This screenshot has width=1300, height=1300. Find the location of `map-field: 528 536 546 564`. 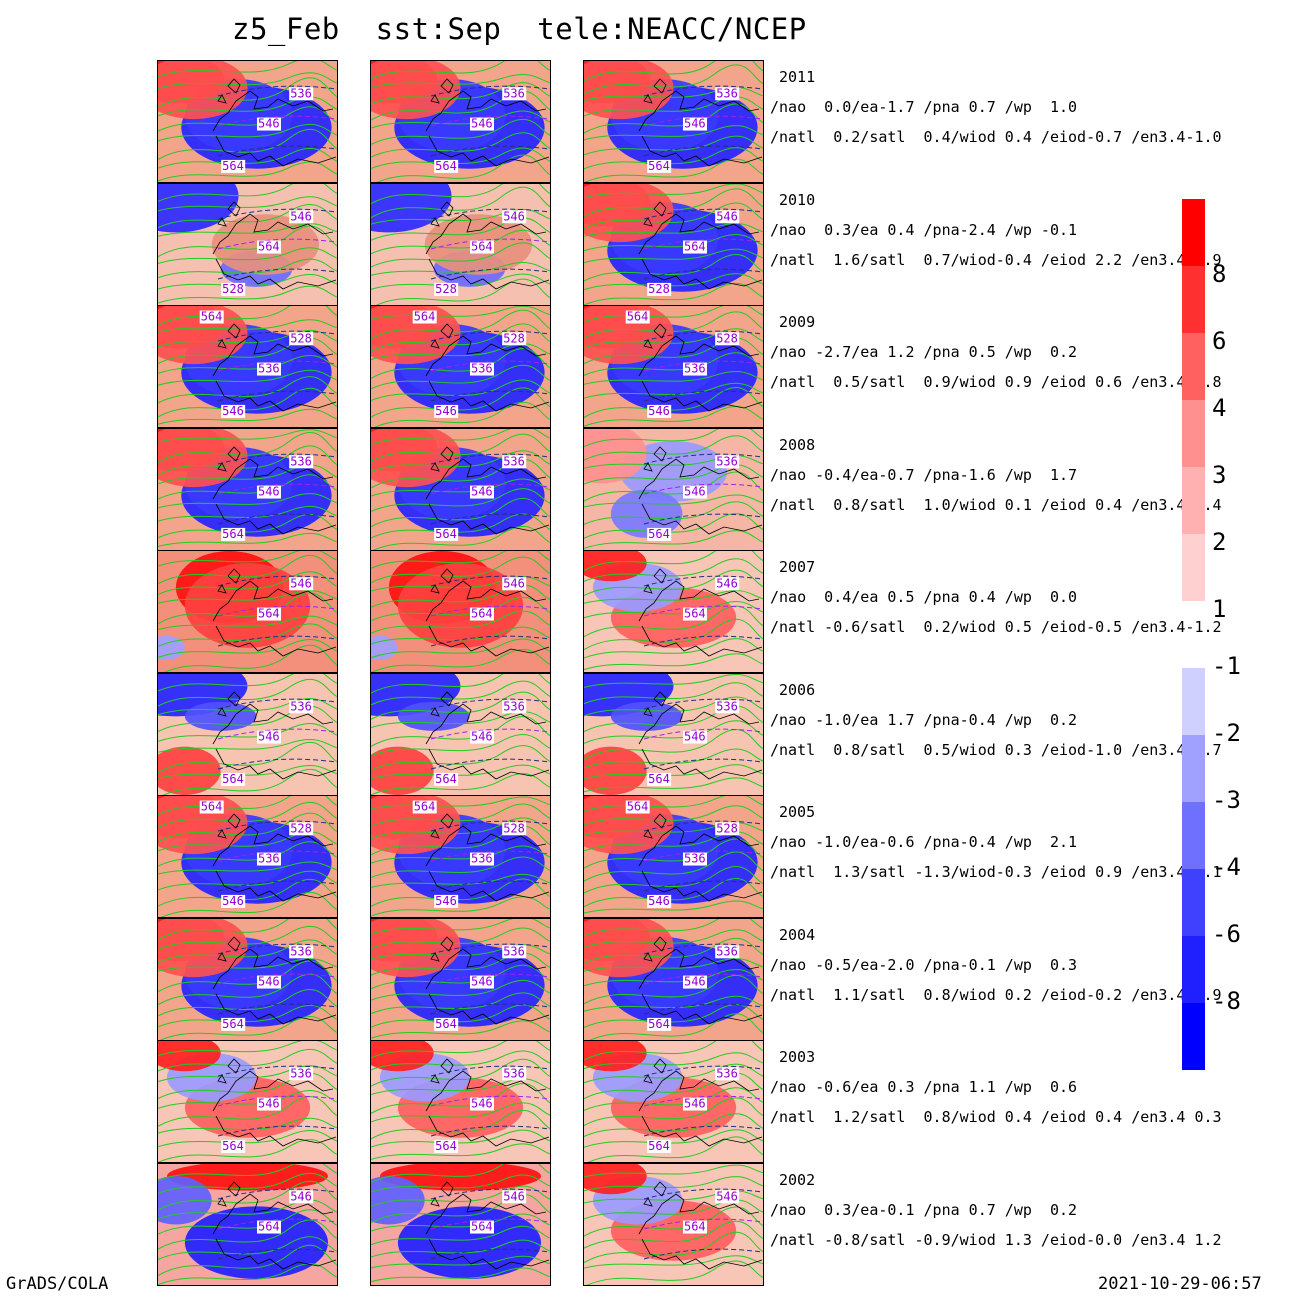

map-field: 528 536 546 564 is located at coordinates (673, 856).